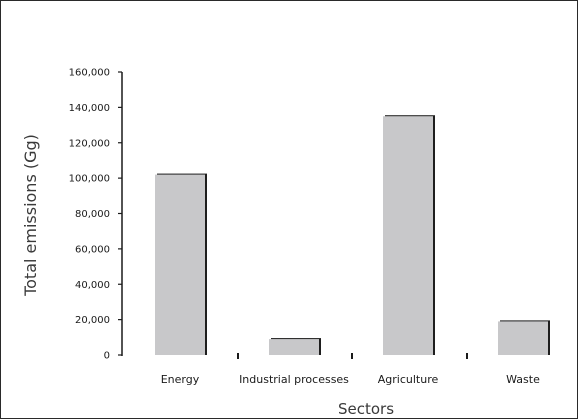 The image size is (578, 419). Describe the element at coordinates (294, 347) in the screenshot. I see `bar-industrial-processes` at that location.